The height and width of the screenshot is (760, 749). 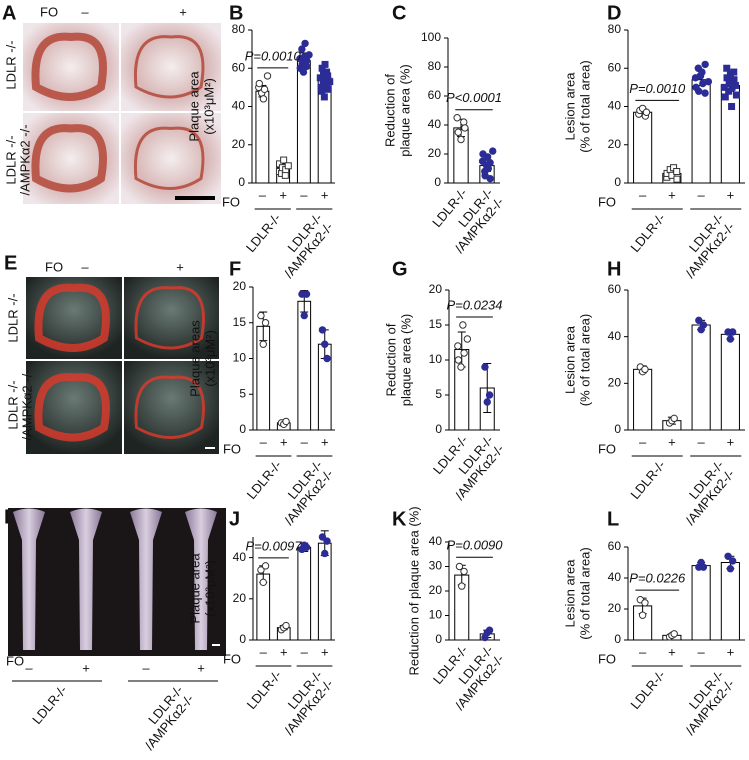 I want to click on panel-letter: J, so click(x=234, y=519).